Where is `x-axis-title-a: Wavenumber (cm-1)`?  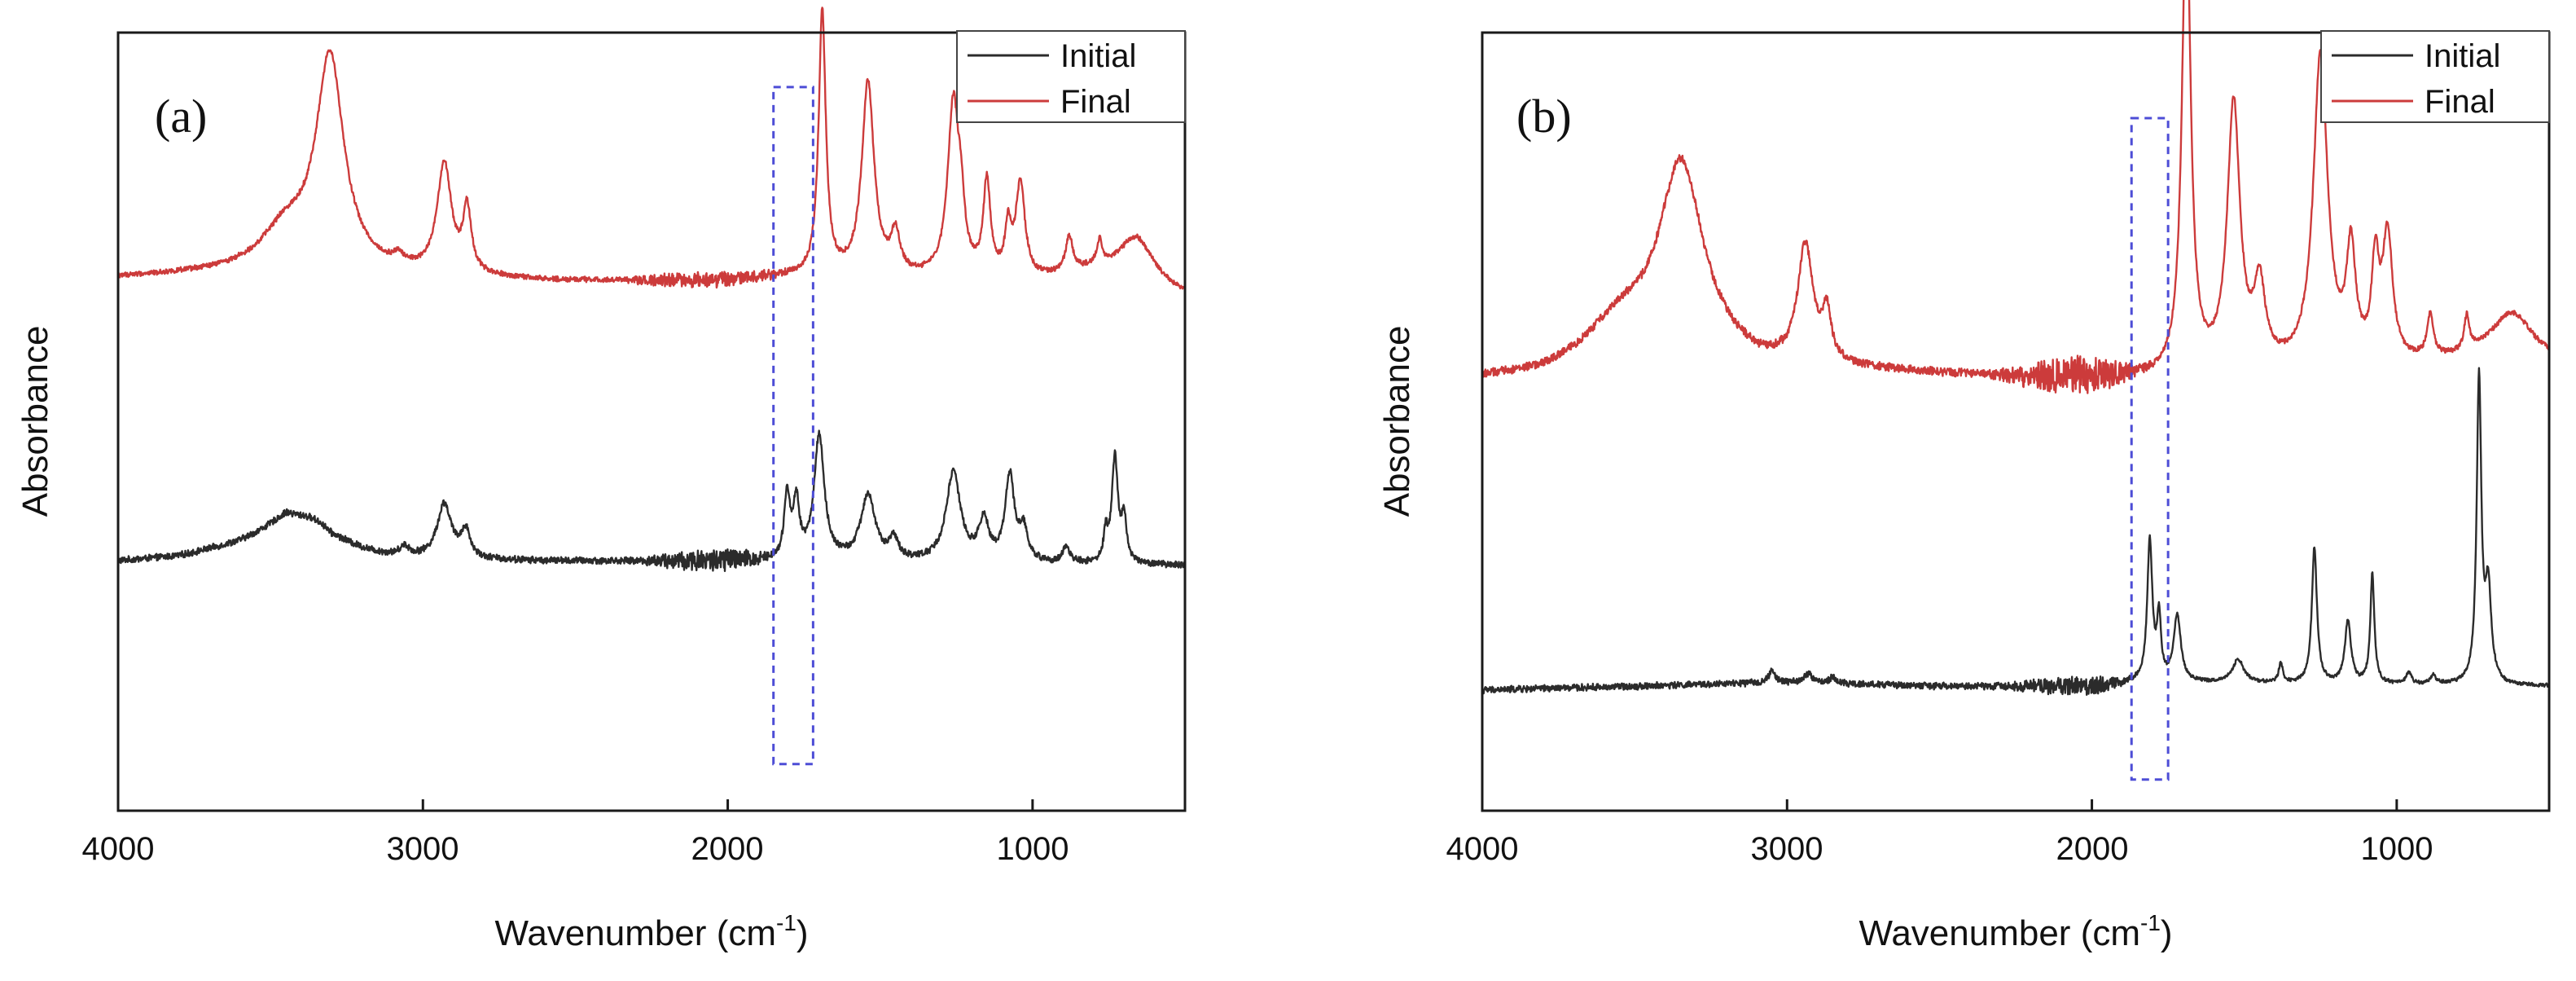 x-axis-title-a: Wavenumber (cm-1) is located at coordinates (651, 932).